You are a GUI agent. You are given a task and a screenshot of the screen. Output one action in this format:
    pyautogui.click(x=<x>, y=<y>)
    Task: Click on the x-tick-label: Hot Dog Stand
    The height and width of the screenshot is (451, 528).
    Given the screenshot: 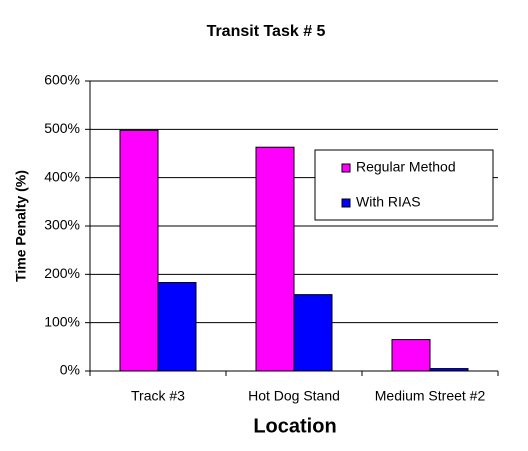 What is the action you would take?
    pyautogui.click(x=294, y=396)
    